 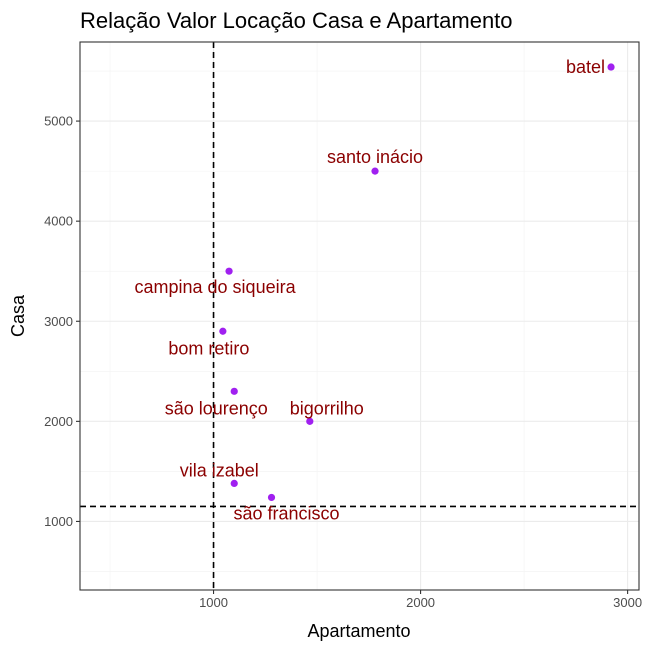 What do you see at coordinates (216, 287) in the screenshot?
I see `point-label: campina do siqueira` at bounding box center [216, 287].